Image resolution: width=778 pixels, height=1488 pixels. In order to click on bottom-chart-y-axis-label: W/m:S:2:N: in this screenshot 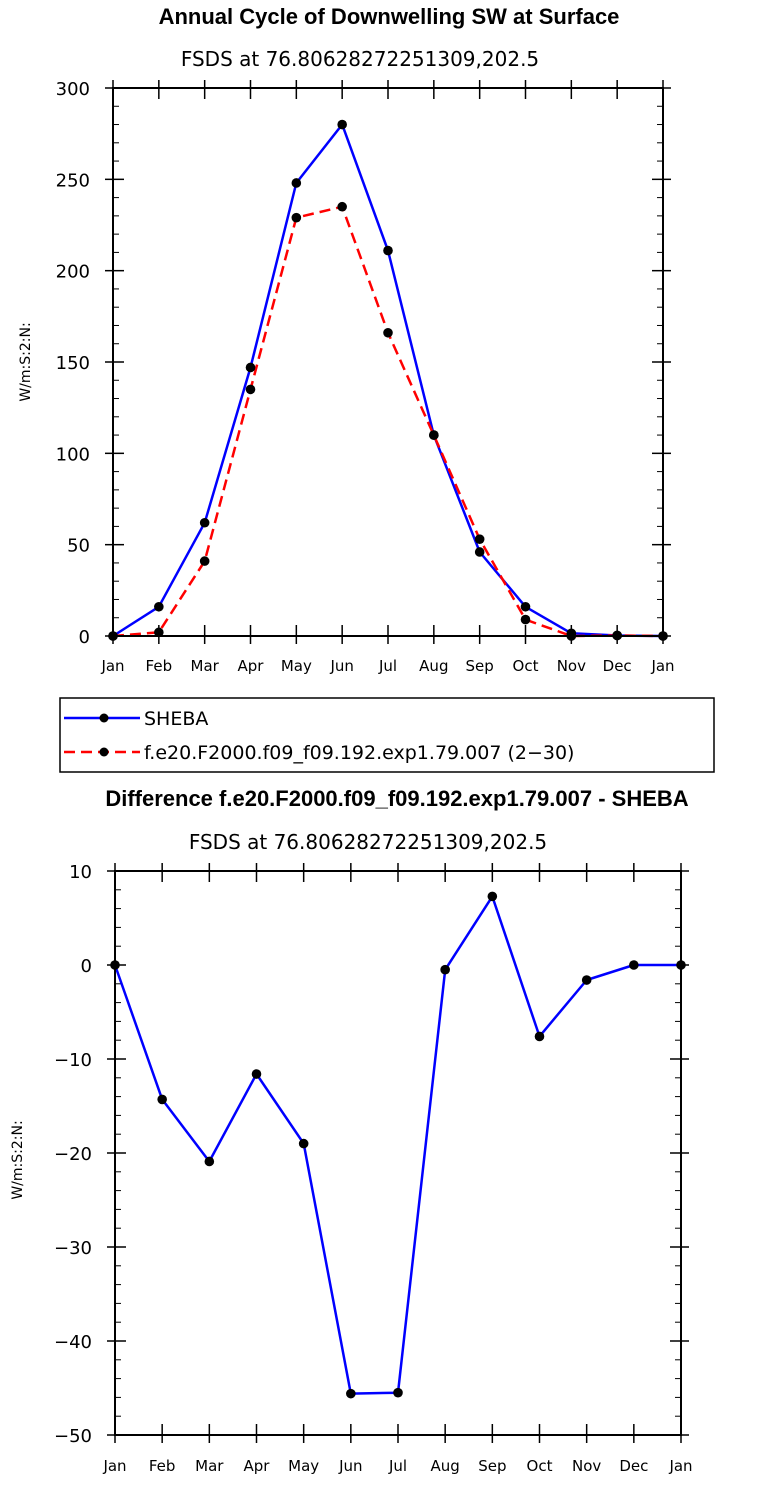, I will do `click(18, 1159)`.